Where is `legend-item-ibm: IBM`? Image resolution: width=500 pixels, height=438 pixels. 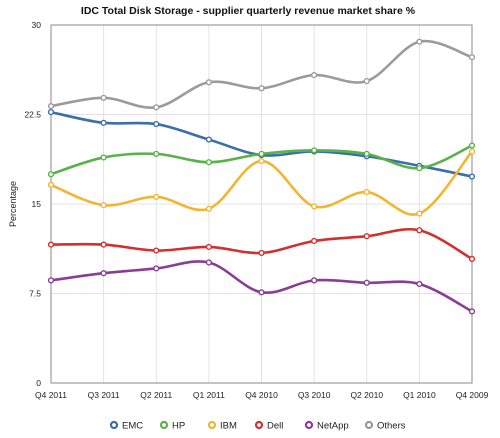
legend-item-ibm: IBM is located at coordinates (222, 426).